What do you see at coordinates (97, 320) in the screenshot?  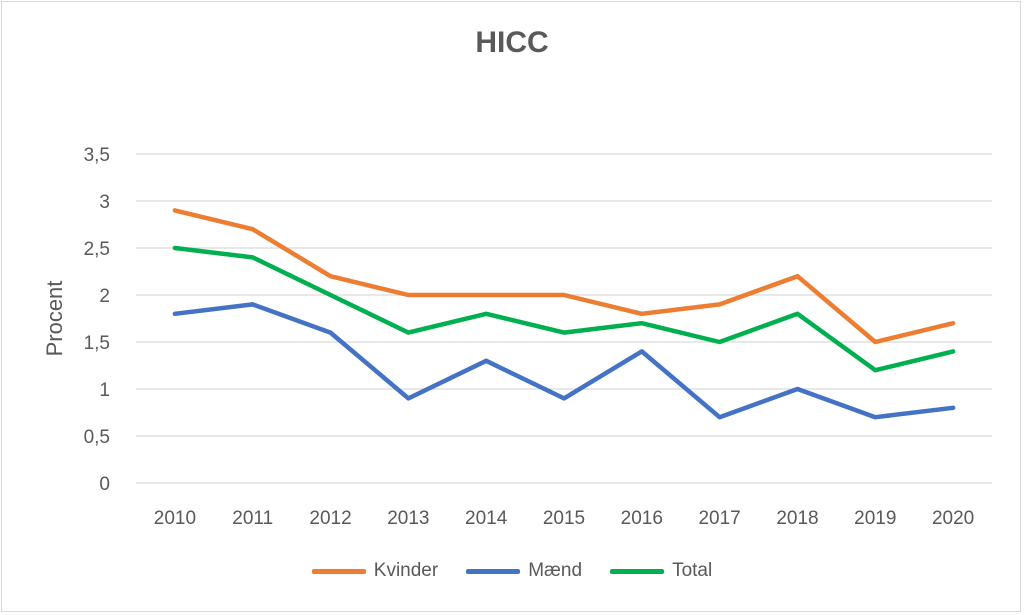 I see `y-axis-ticks: 0 0,5 1 1,5 2 2,5 3 3,5` at bounding box center [97, 320].